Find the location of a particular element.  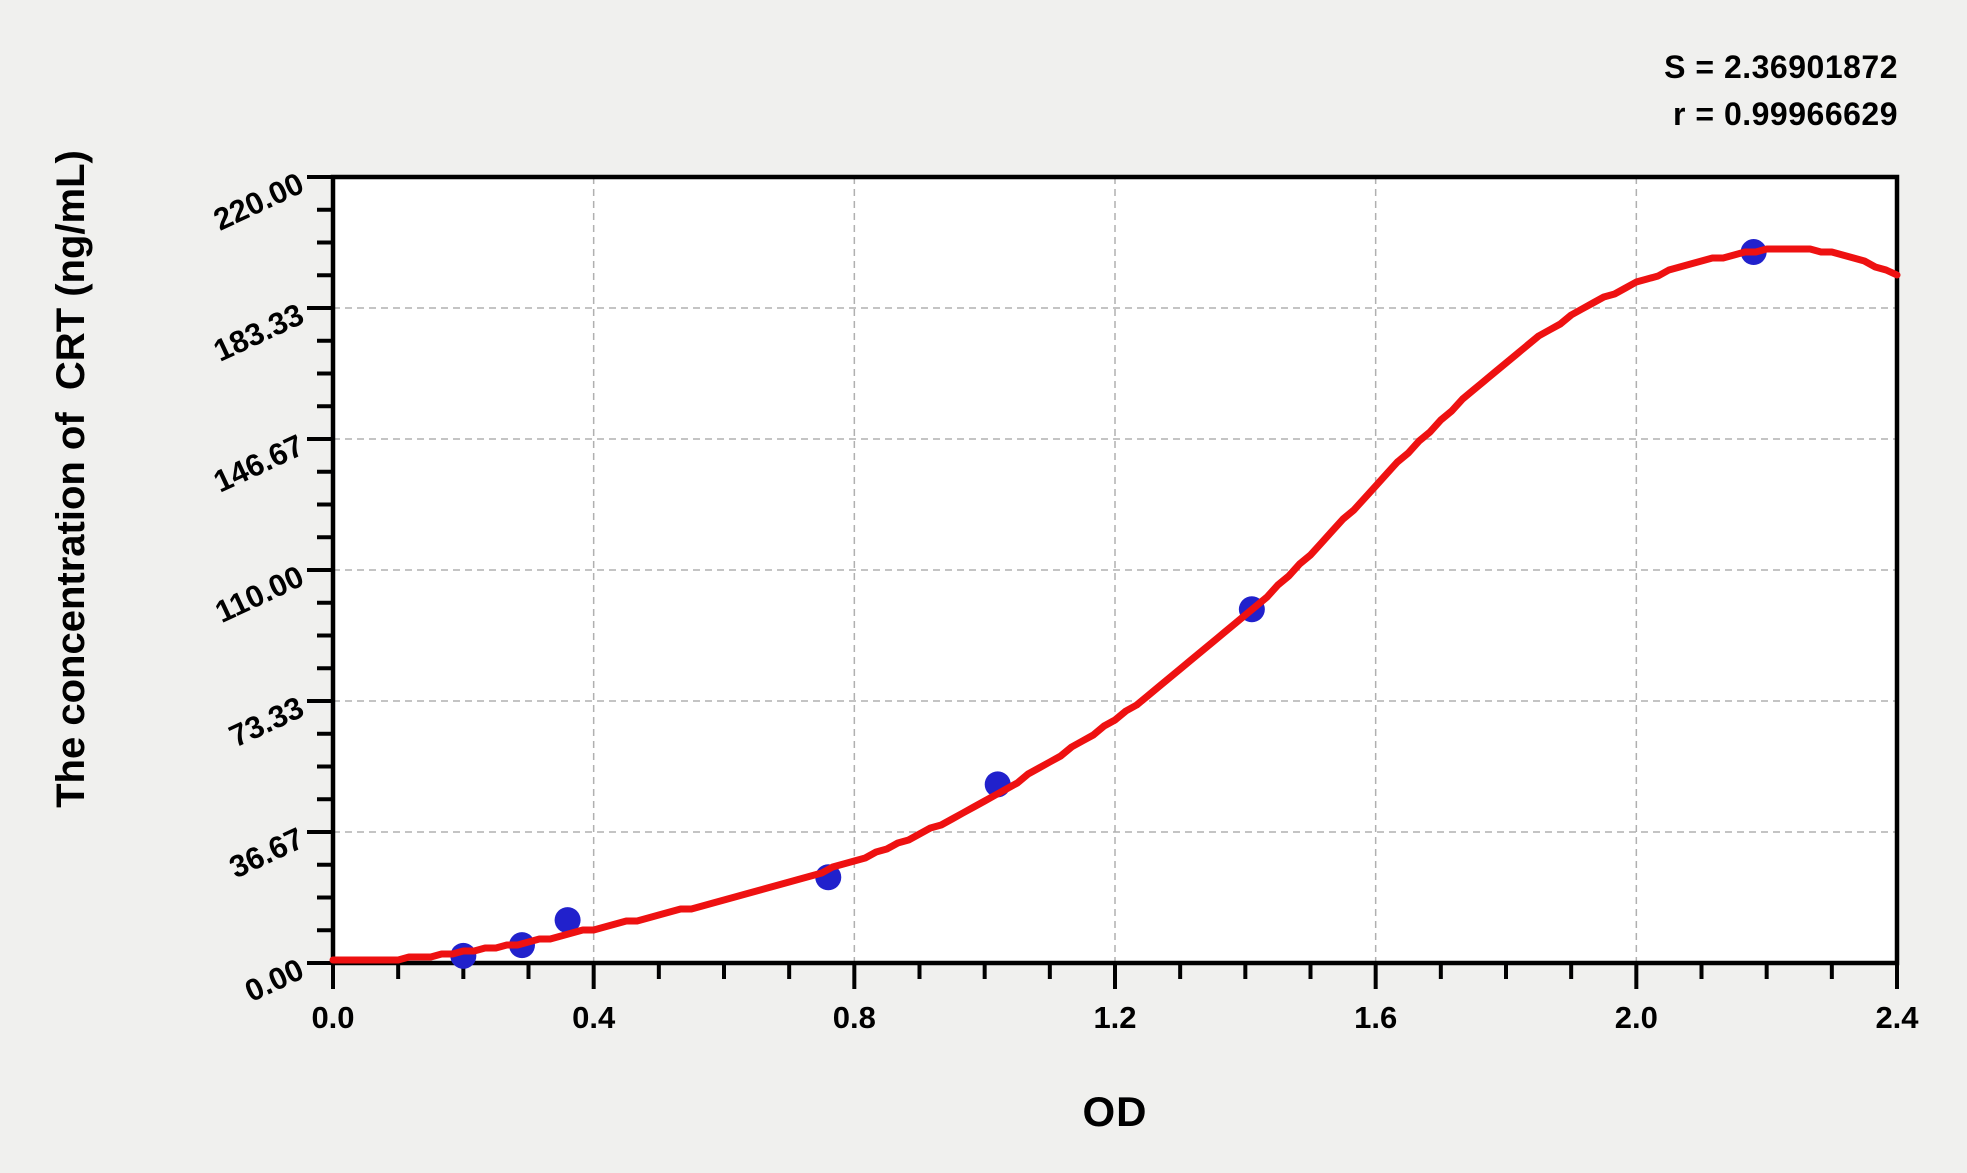

y-tick-label: 183.33 is located at coordinates (258, 333).